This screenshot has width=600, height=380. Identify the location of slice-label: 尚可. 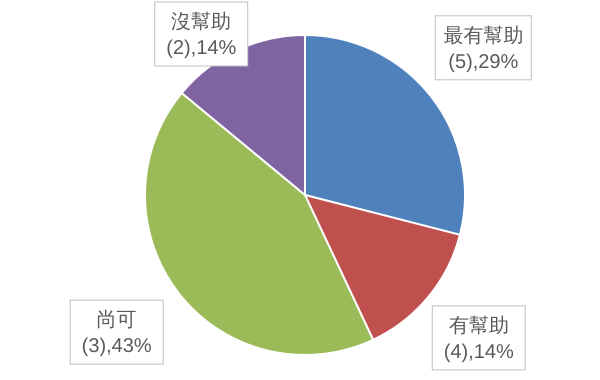
(116, 320).